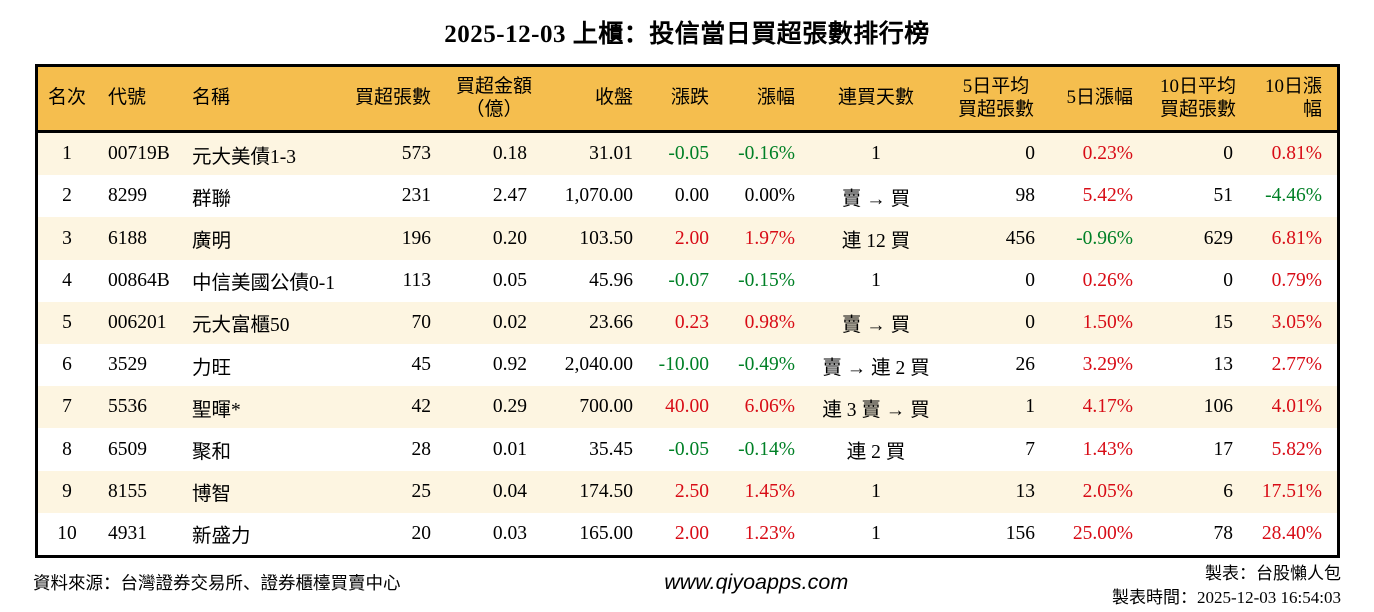 This screenshot has width=1374, height=612. I want to click on cell-change: 40.00, so click(687, 407).